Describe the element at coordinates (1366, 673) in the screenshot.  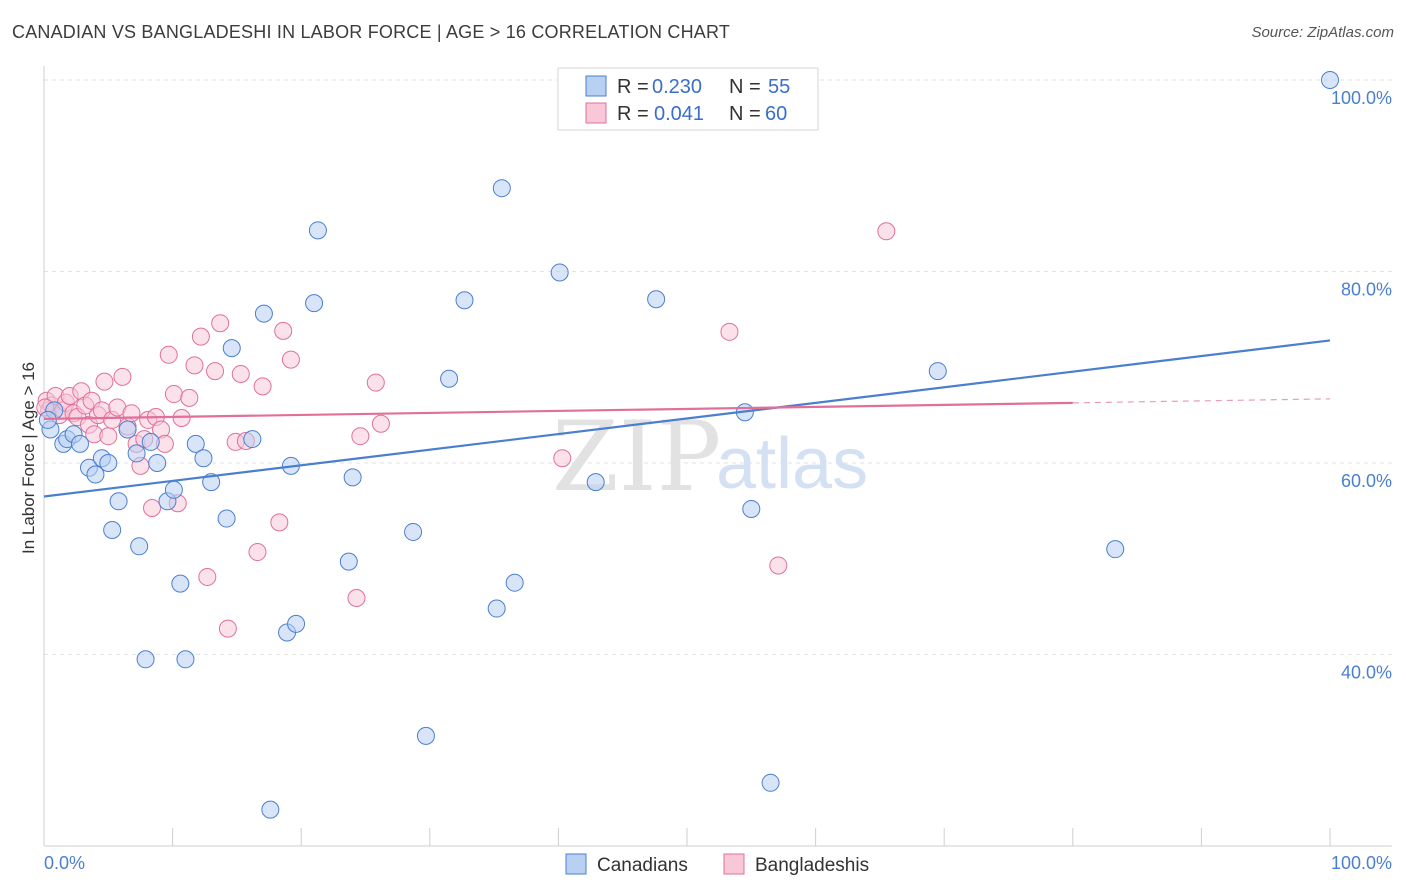
I see `y-tick-label: 40.0%` at that location.